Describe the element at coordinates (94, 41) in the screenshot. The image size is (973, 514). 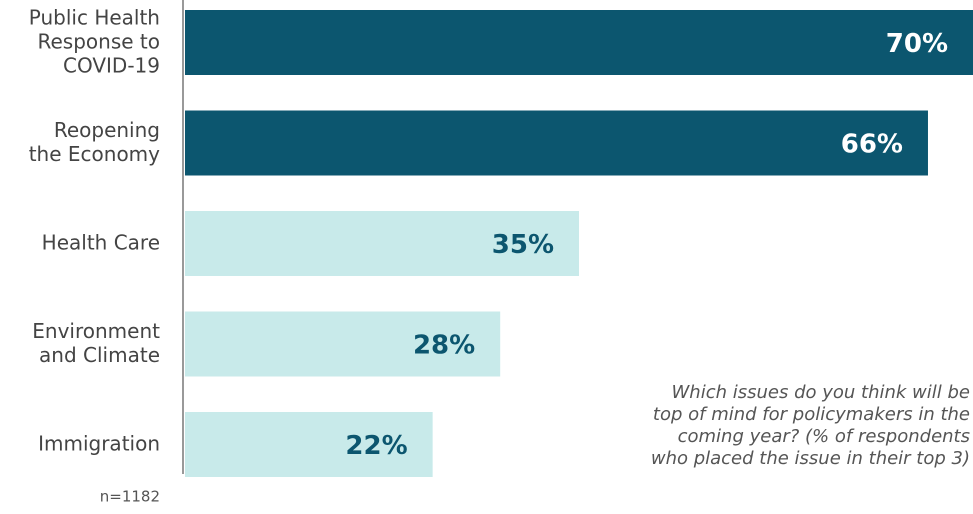
I see `category-label: Public Health Response to COVID-19` at that location.